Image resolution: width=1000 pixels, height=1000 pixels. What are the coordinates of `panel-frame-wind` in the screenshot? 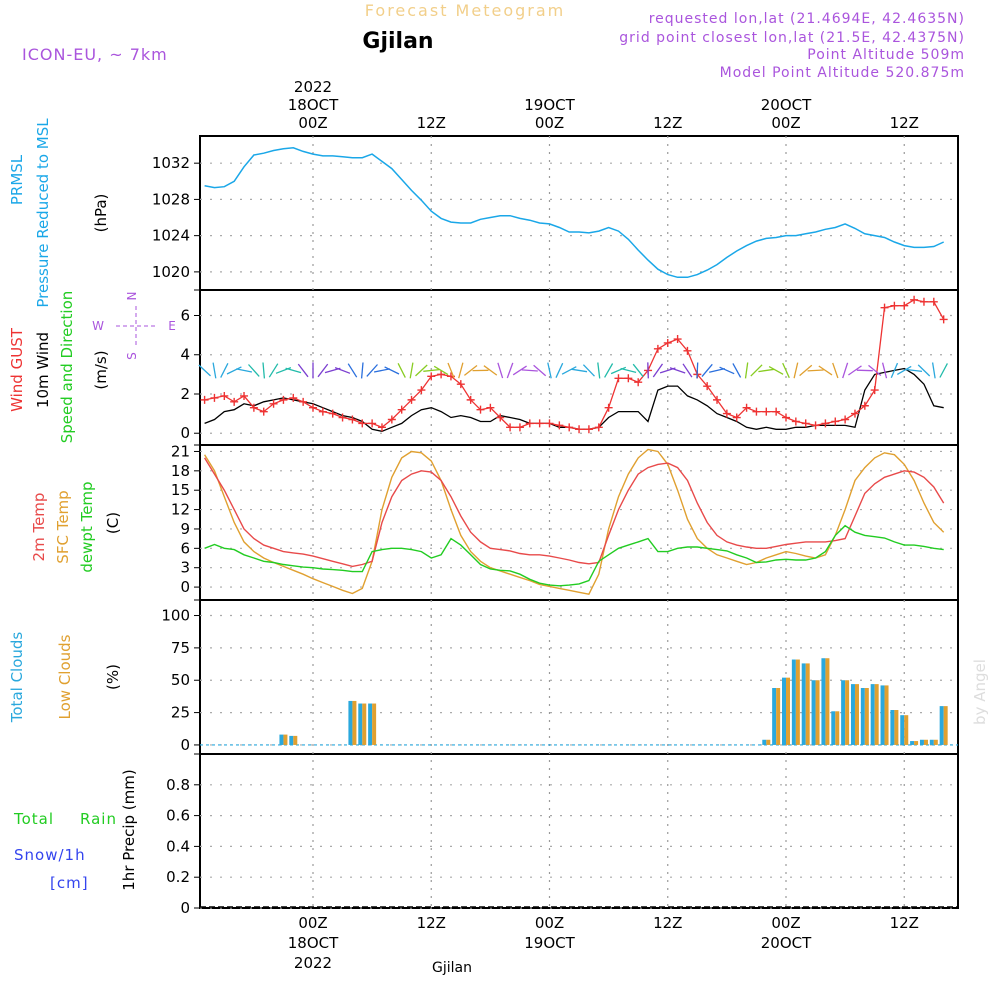 It's located at (579, 367).